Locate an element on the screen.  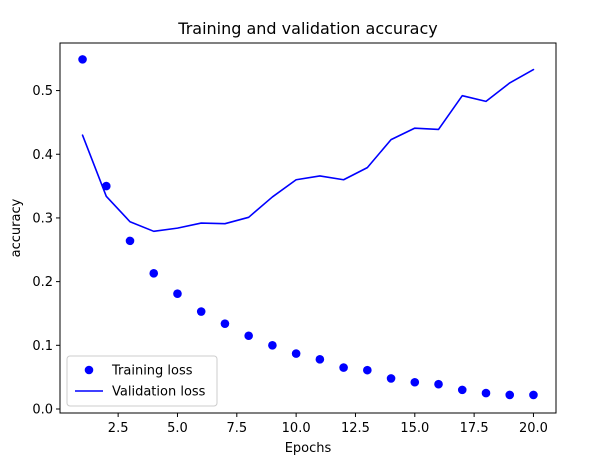
y-axis-title: accuracy is located at coordinates (16, 227).